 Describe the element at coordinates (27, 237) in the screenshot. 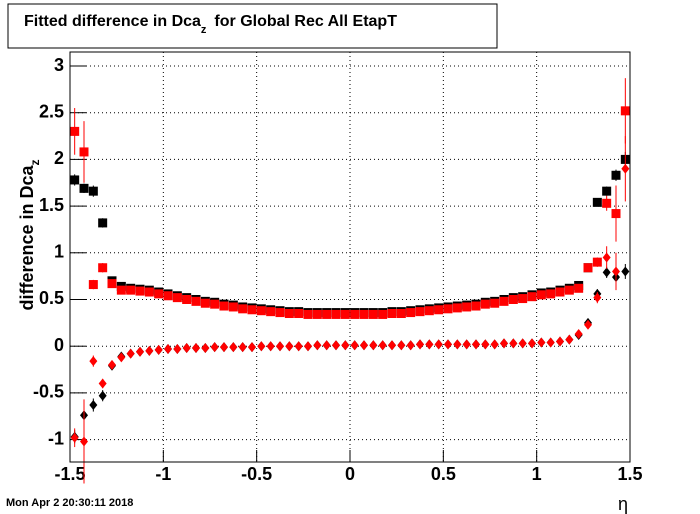

I see `y-label-main: difference in Dca` at that location.